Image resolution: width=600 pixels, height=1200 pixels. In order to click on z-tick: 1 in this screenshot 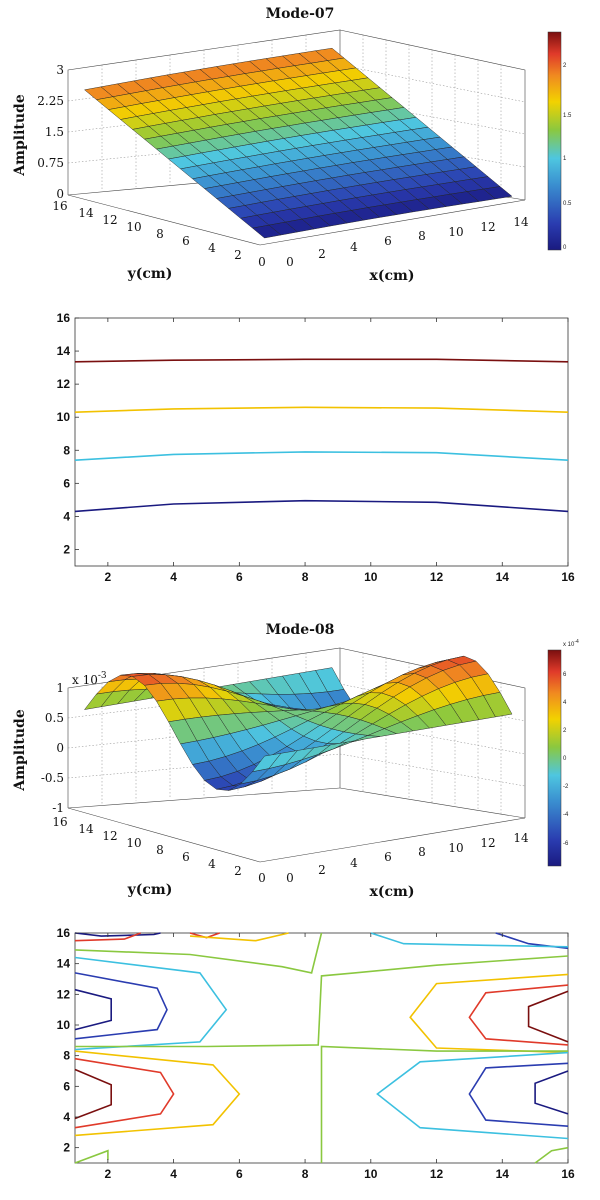, I will do `click(60, 688)`.